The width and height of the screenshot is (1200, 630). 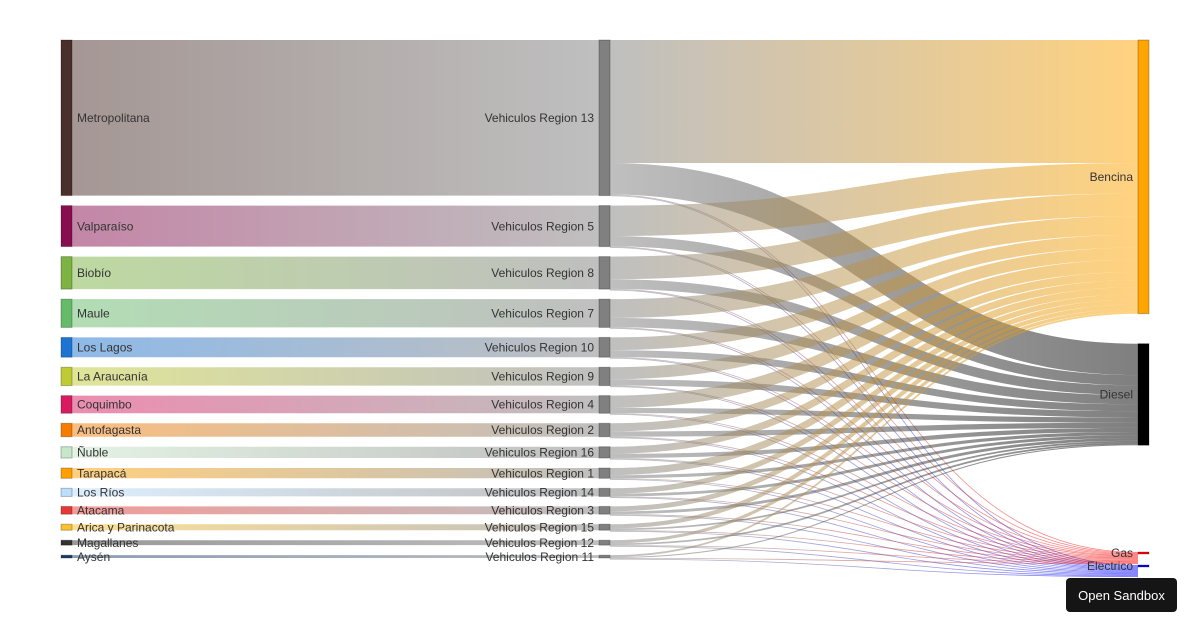 I want to click on link-r14-to-electrico, so click(x=874, y=535).